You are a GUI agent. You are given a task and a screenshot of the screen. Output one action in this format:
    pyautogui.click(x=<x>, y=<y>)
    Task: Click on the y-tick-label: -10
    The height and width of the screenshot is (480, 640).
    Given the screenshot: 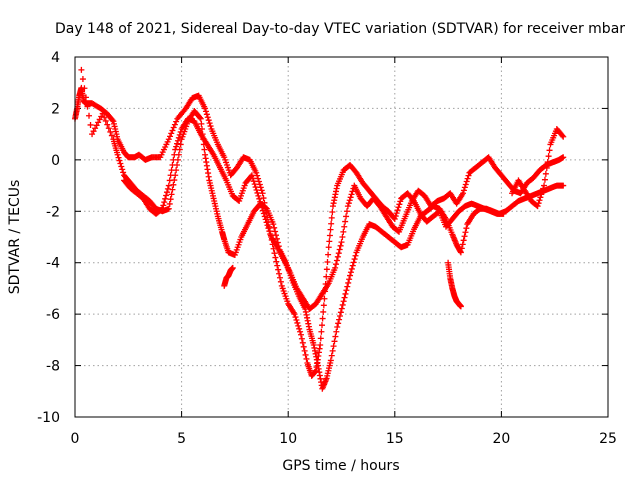 What is the action you would take?
    pyautogui.click(x=48, y=418)
    